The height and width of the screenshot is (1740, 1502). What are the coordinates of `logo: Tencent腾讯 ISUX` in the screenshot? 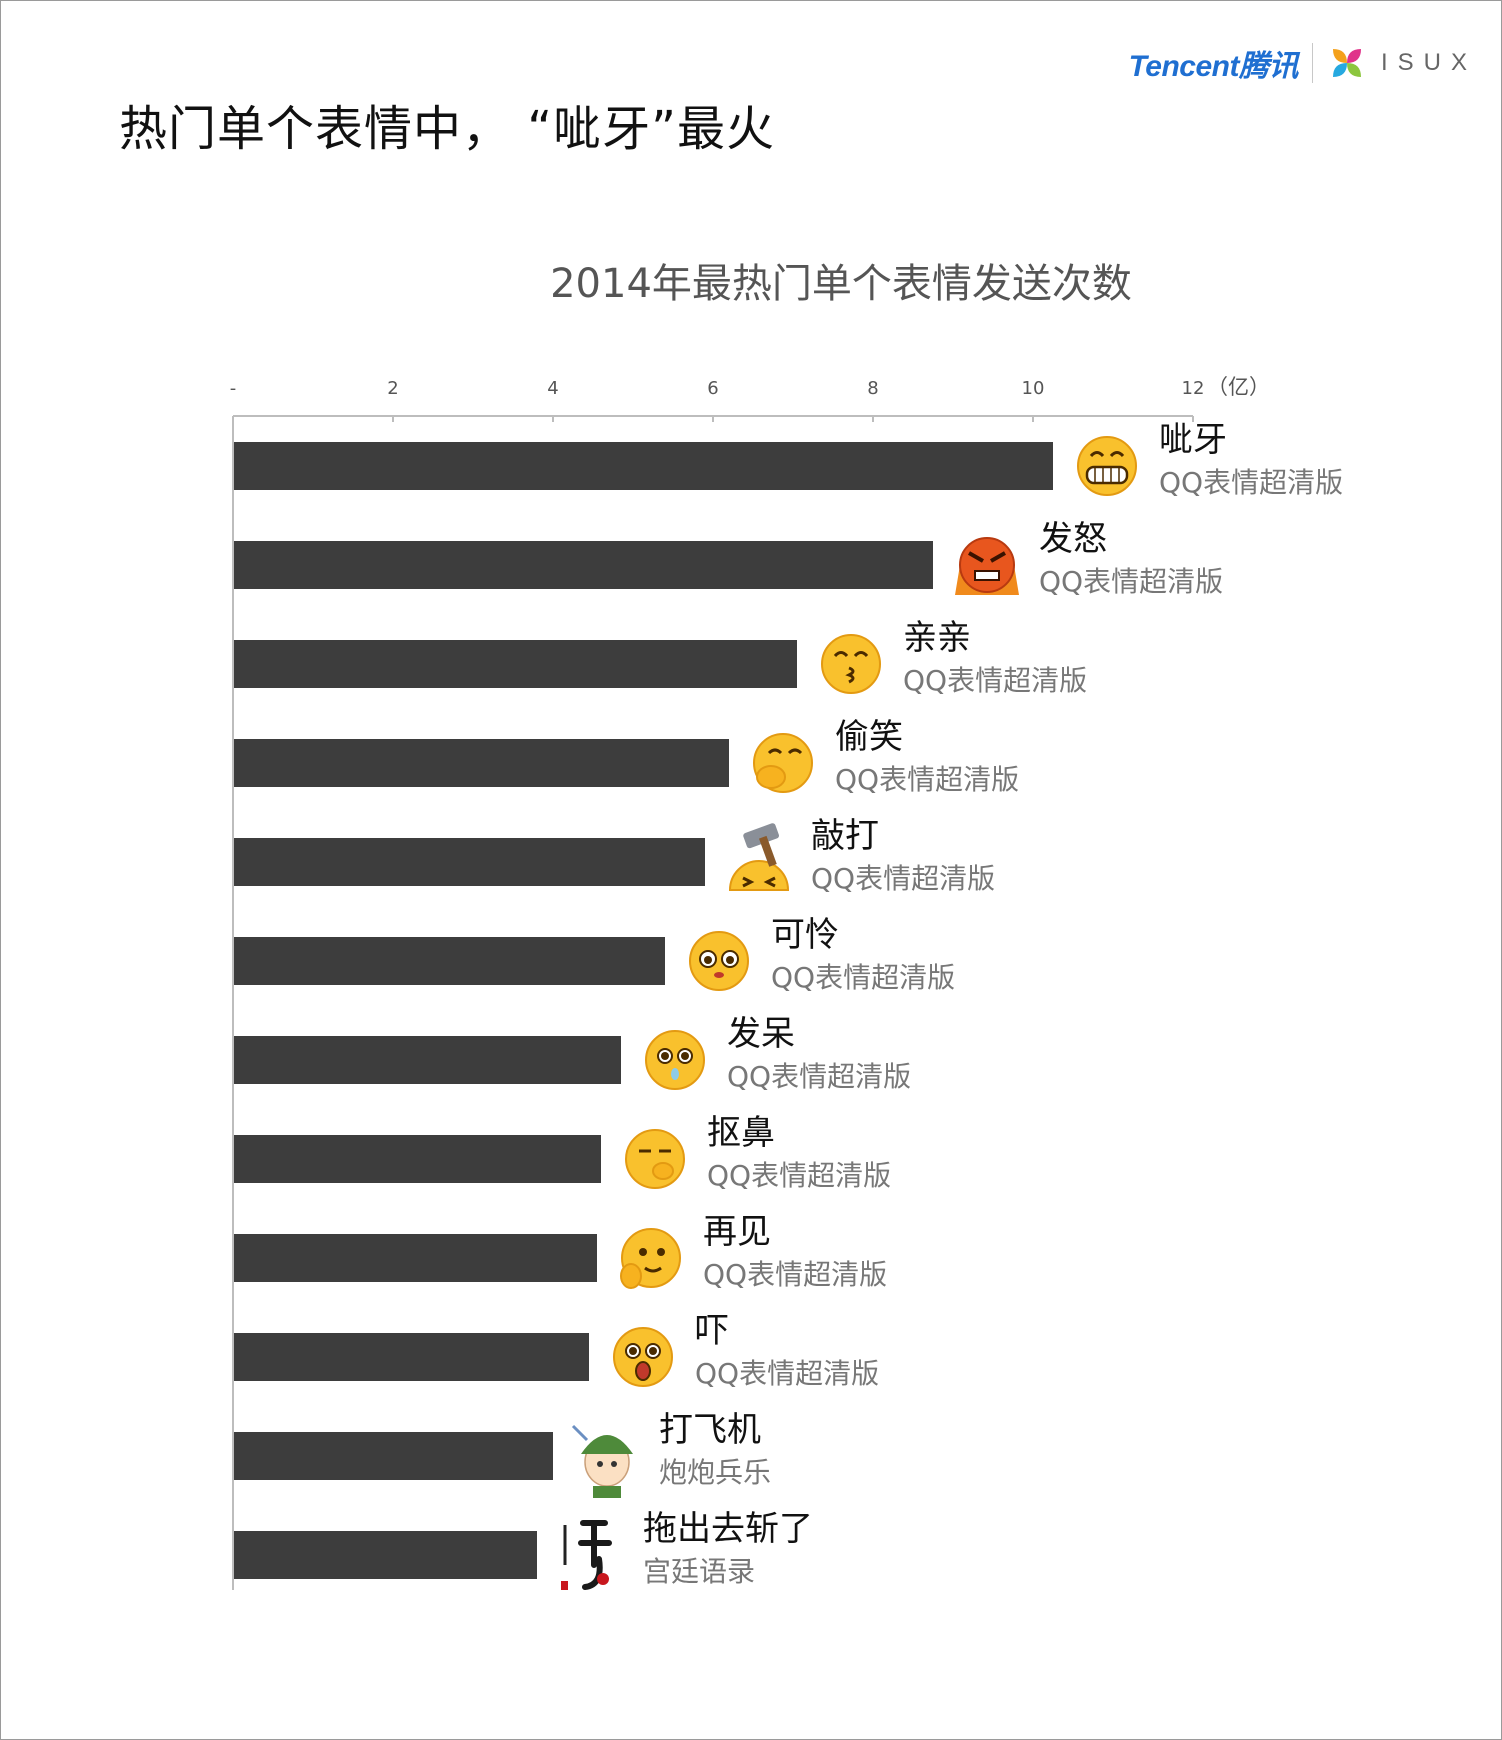 It's located at (1303, 63).